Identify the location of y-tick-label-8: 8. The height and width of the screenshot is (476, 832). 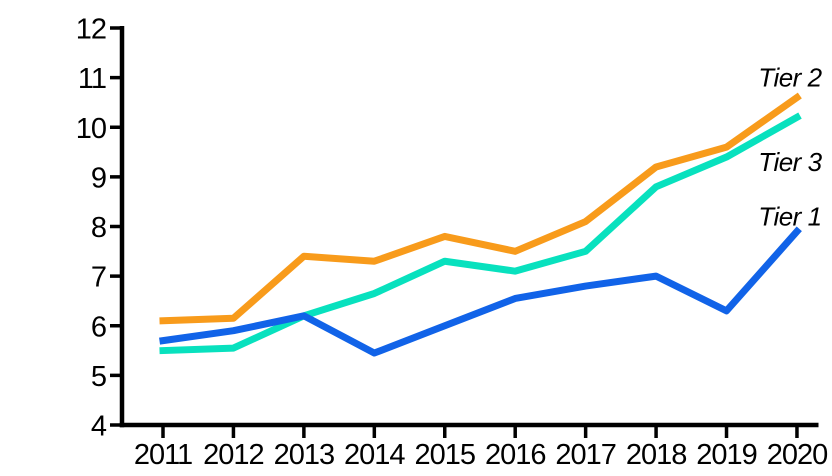
(98, 228).